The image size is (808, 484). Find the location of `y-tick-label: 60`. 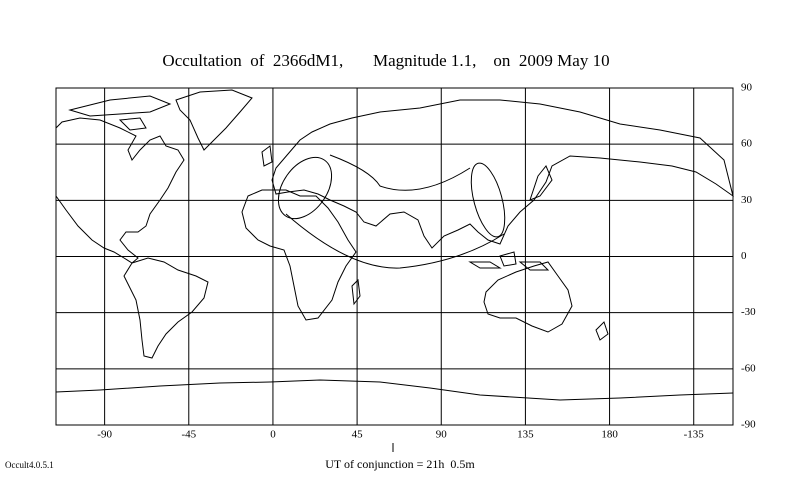

y-tick-label: 60 is located at coordinates (747, 144).